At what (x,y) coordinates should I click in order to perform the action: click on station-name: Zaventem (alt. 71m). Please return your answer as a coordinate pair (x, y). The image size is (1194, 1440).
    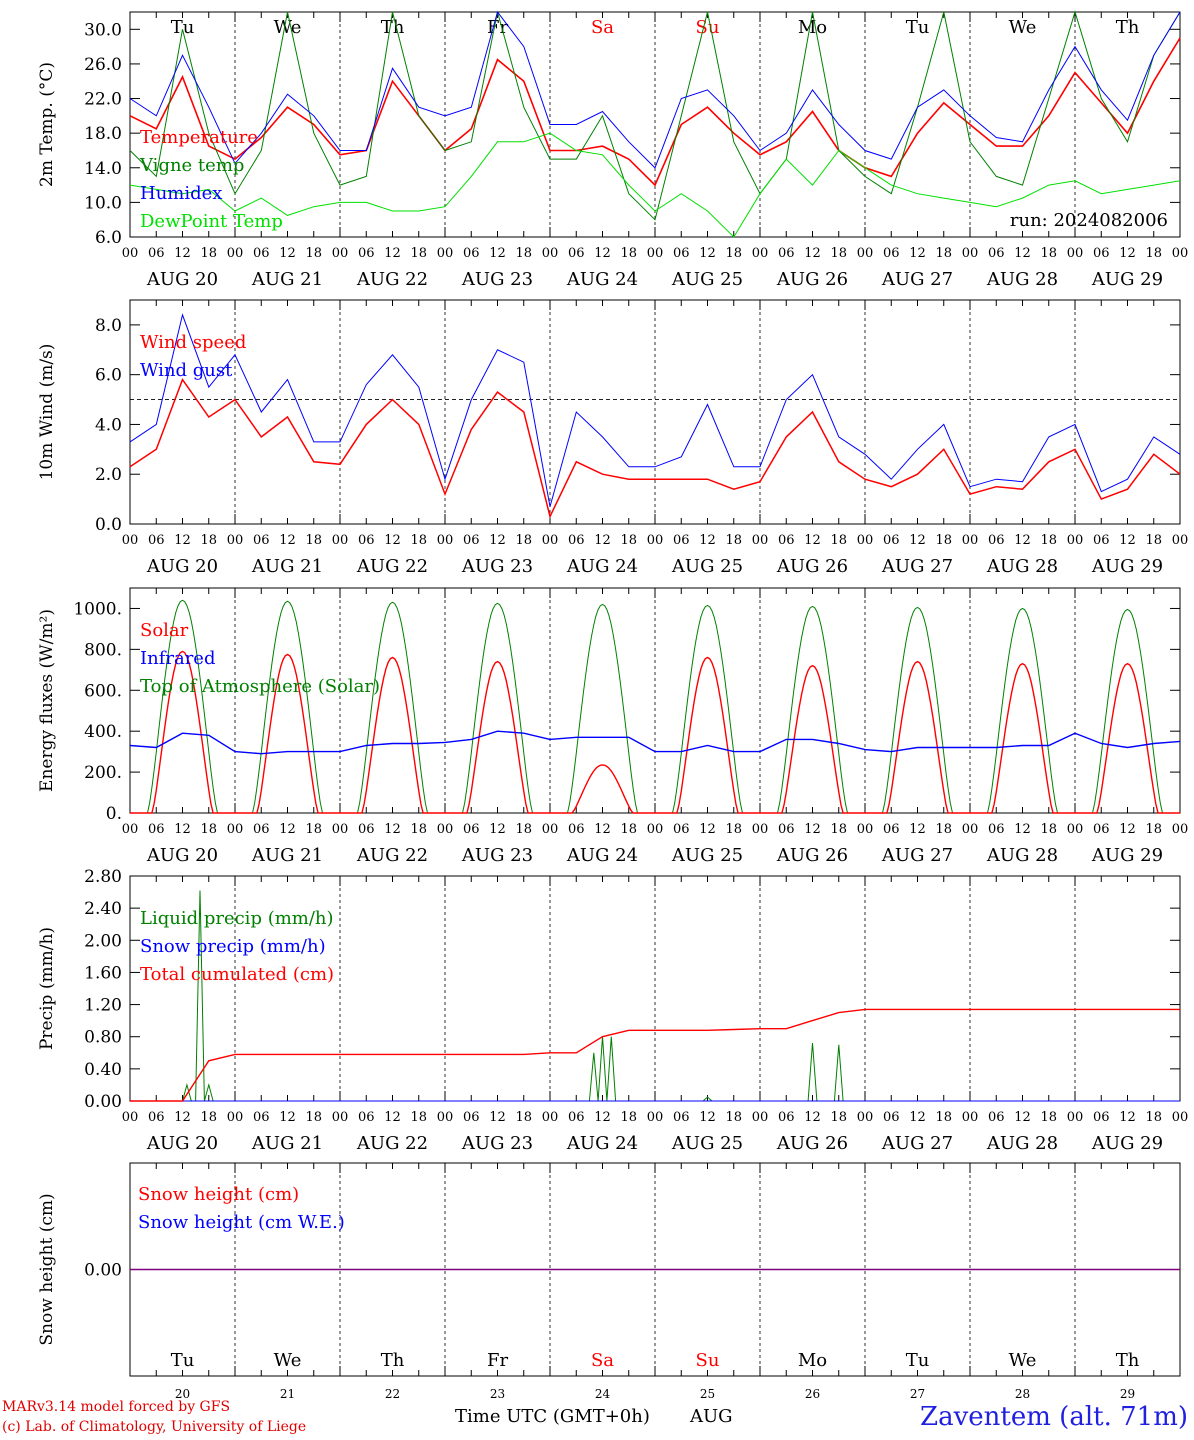
    Looking at the image, I should click on (1054, 1417).